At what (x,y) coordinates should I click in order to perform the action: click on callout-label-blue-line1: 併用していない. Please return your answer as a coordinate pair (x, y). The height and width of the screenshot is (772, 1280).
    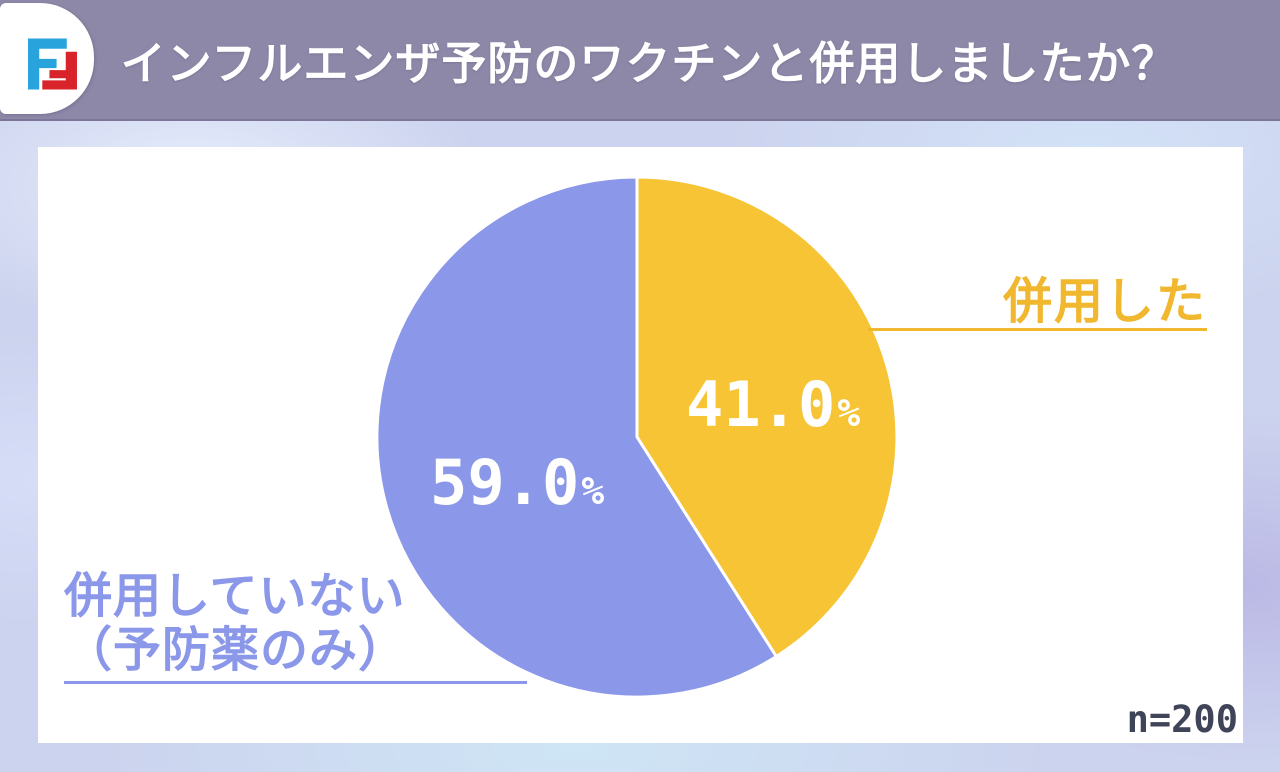
    Looking at the image, I should click on (235, 596).